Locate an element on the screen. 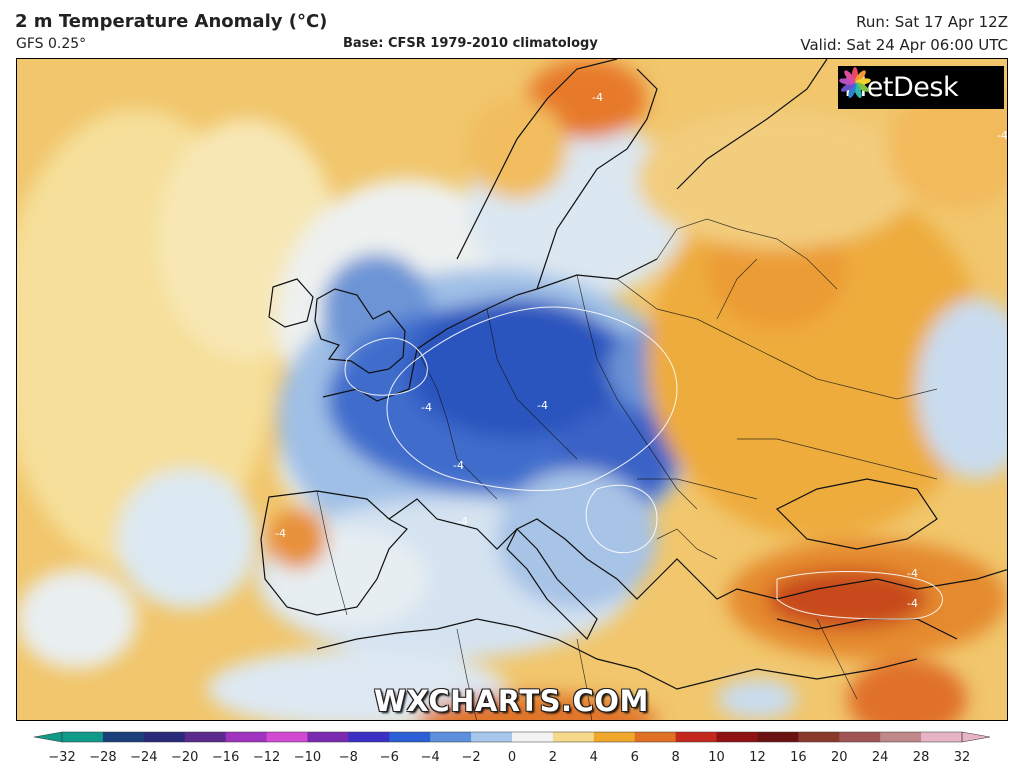  colorbar-tick-label: −4 is located at coordinates (430, 757).